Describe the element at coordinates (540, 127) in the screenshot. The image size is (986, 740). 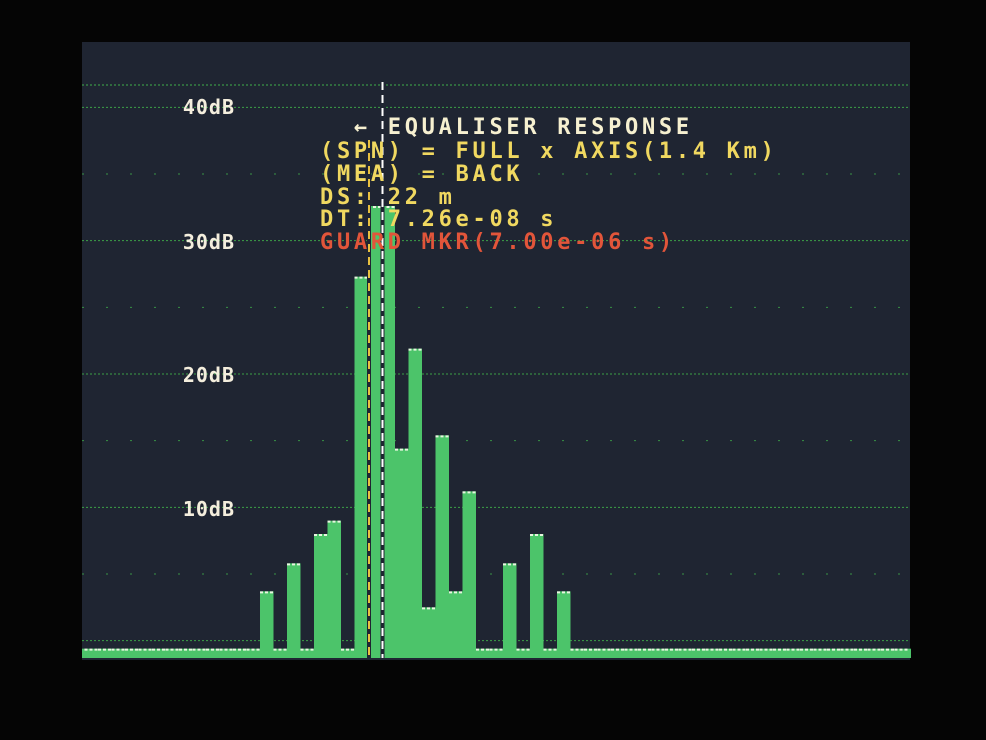
I see `chart-title: EQUALISER RESPONSE` at that location.